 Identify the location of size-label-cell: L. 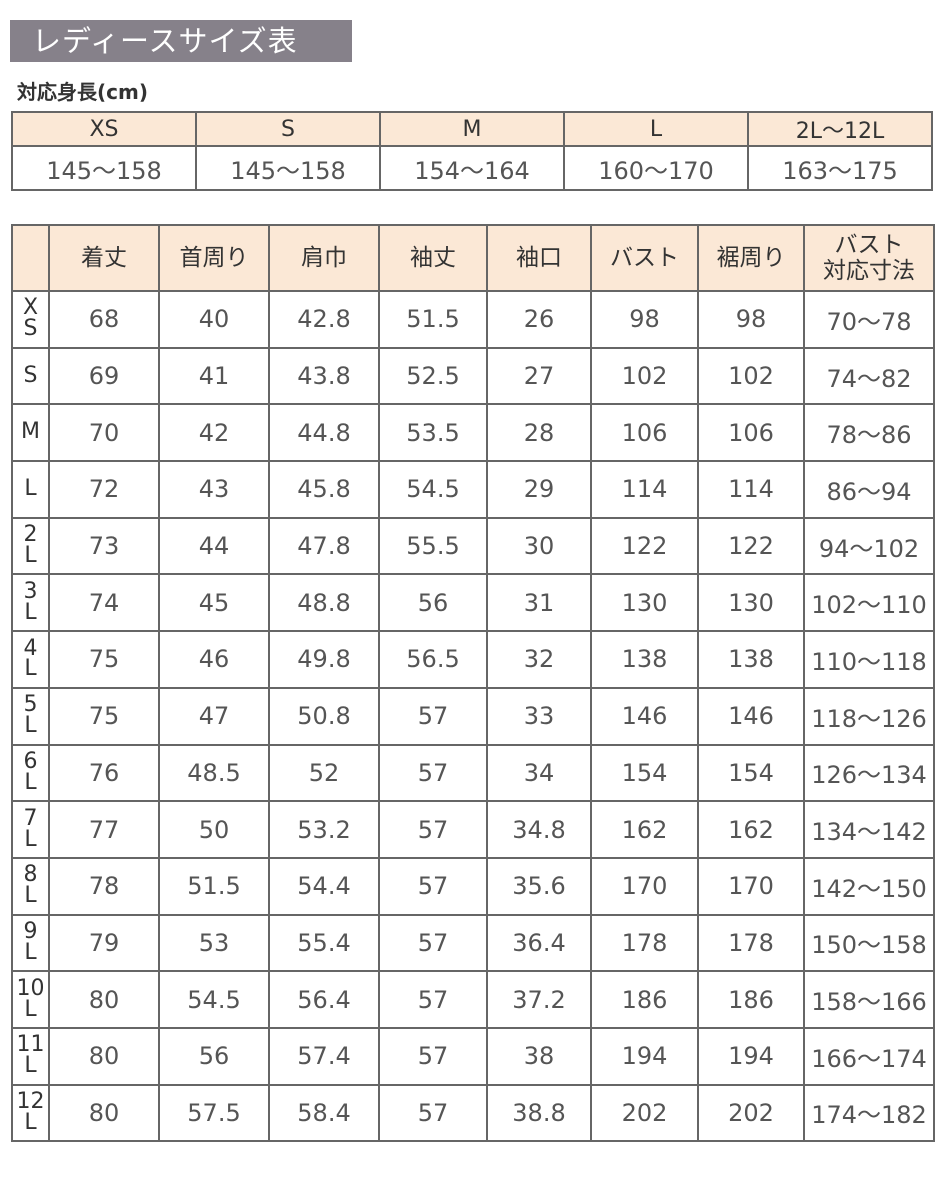
(30, 489).